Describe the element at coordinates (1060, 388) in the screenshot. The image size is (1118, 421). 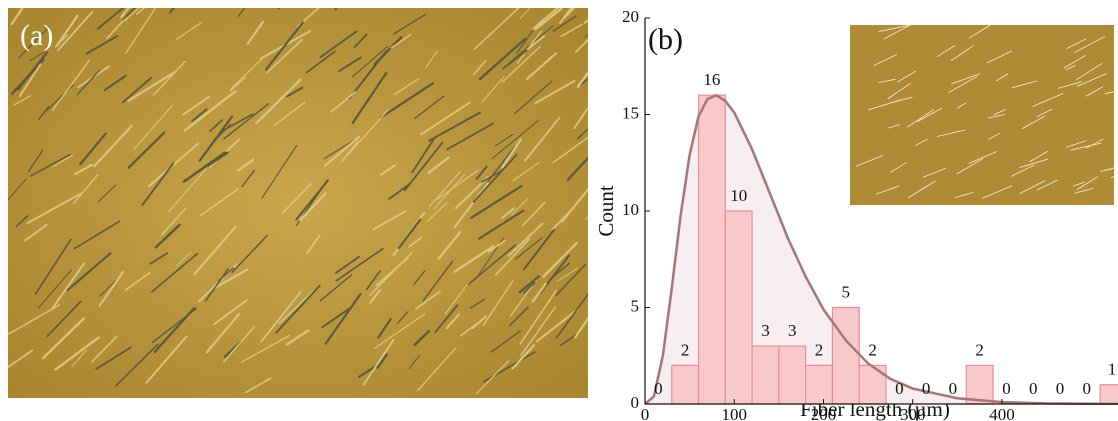
I see `data-label: 0` at that location.